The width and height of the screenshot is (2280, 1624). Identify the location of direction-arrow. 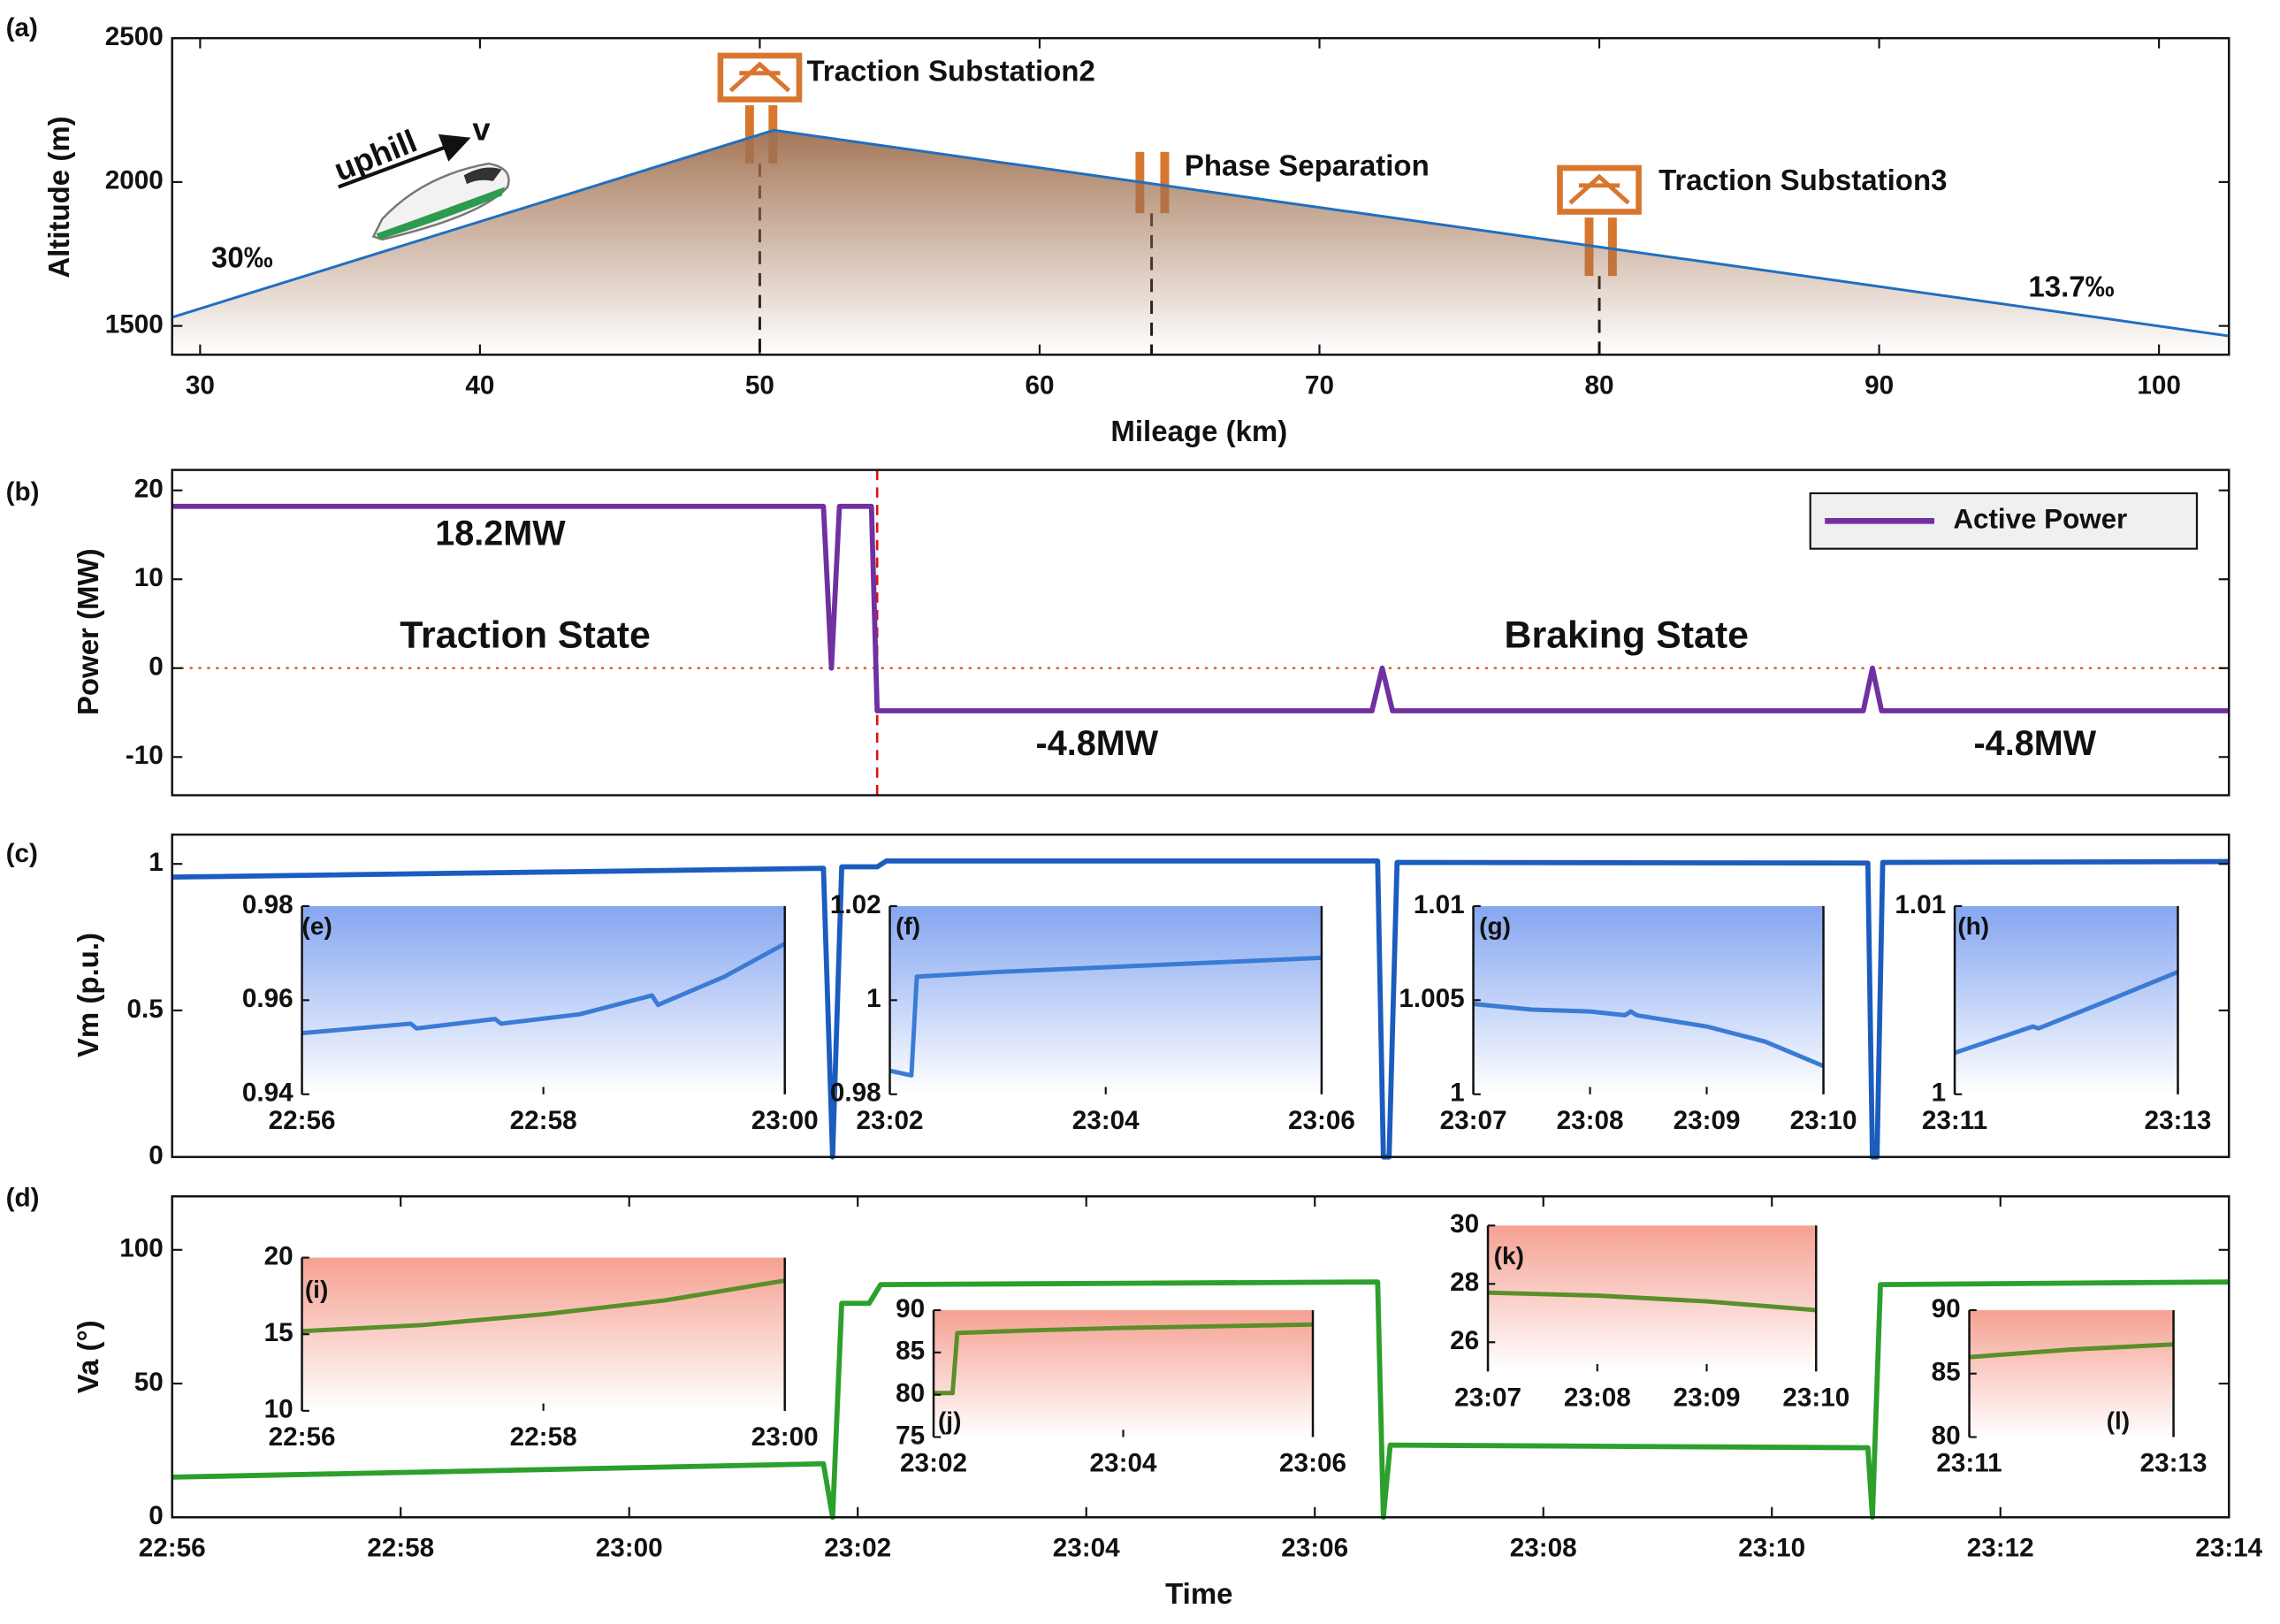
(404, 161).